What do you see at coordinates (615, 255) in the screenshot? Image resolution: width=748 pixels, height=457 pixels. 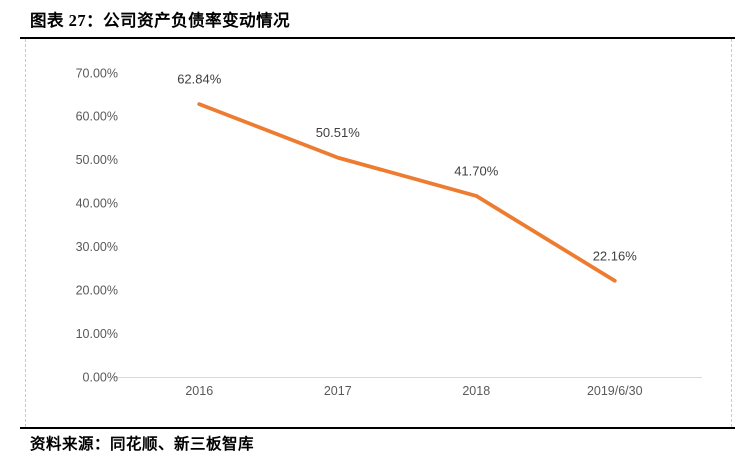 I see `data-point-label: 22.16%` at bounding box center [615, 255].